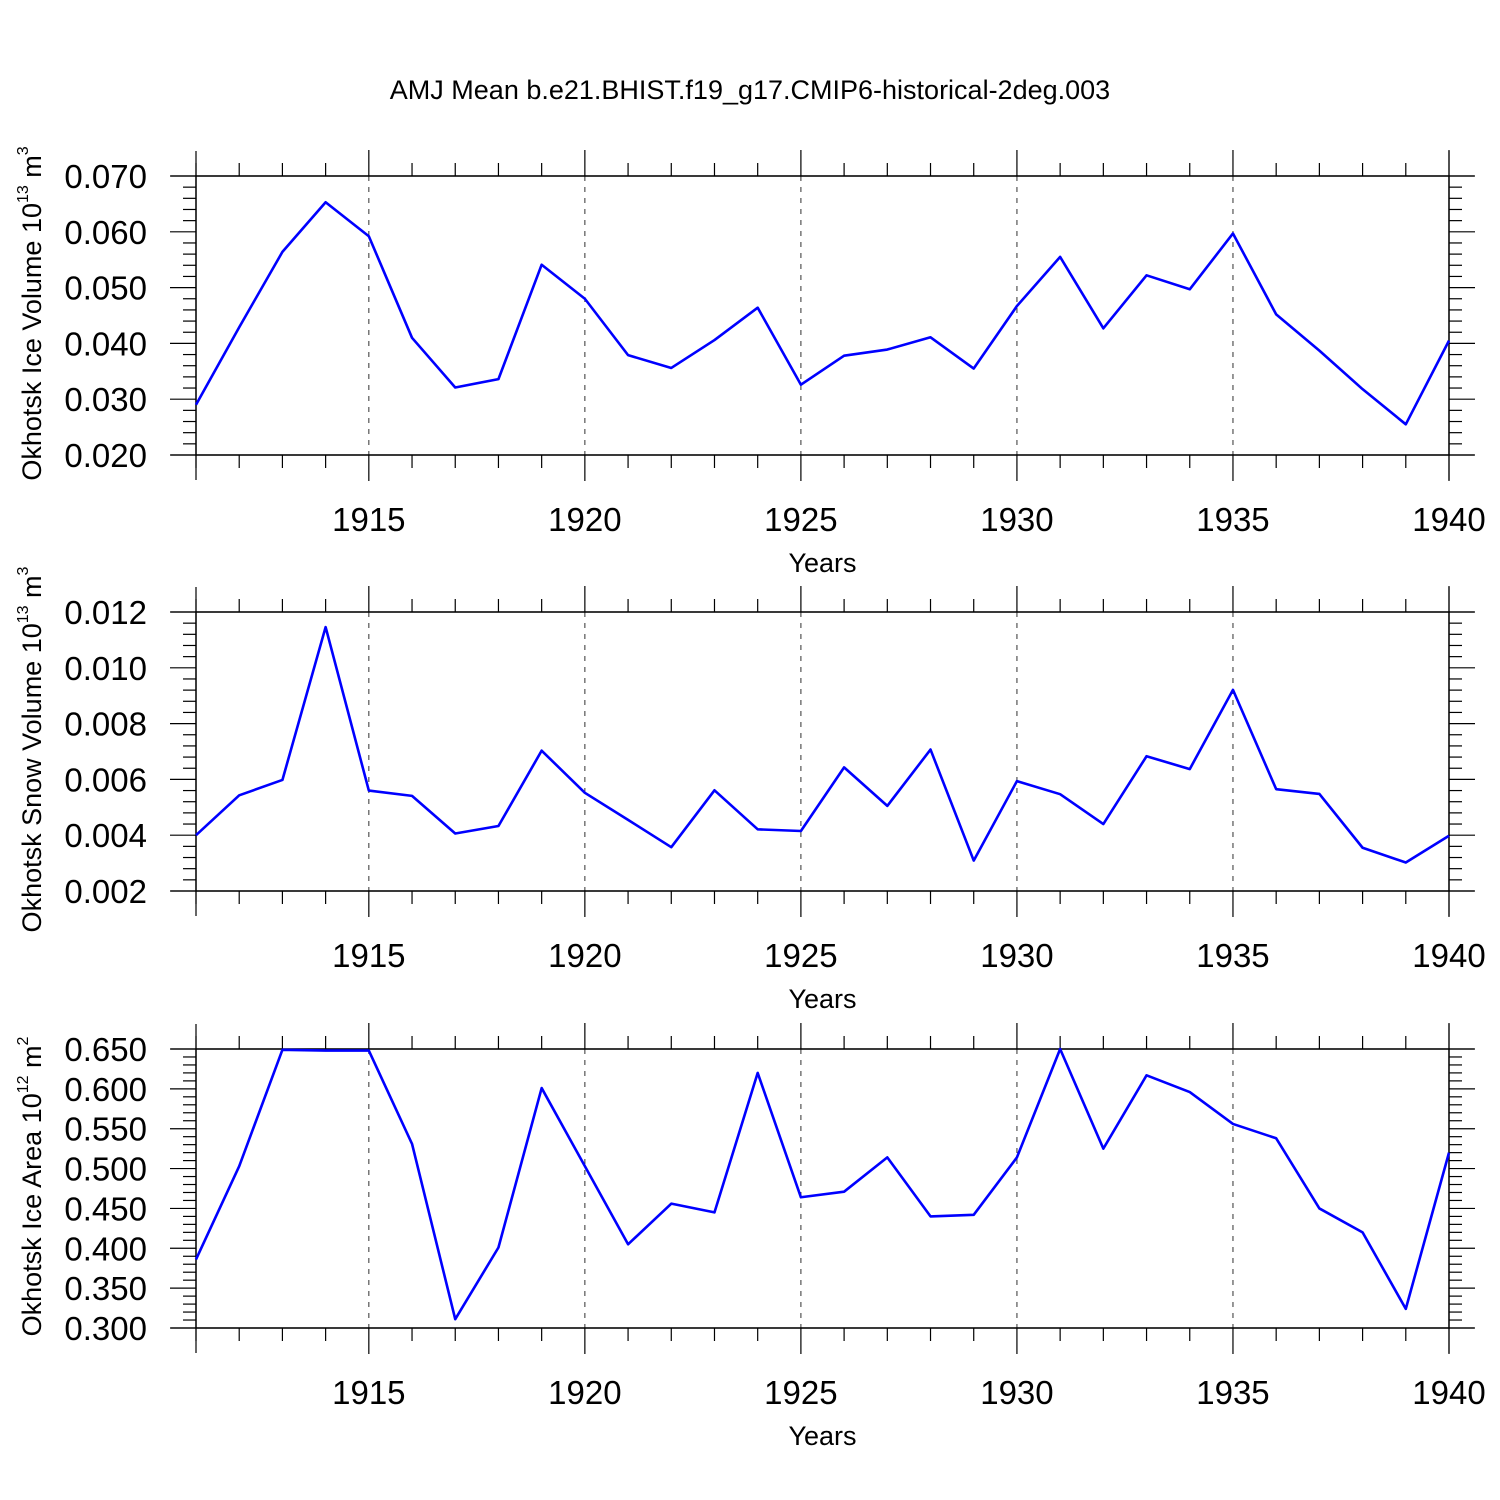 This screenshot has height=1500, width=1500. What do you see at coordinates (105, 1248) in the screenshot?
I see `y-tick-label: 0.400` at bounding box center [105, 1248].